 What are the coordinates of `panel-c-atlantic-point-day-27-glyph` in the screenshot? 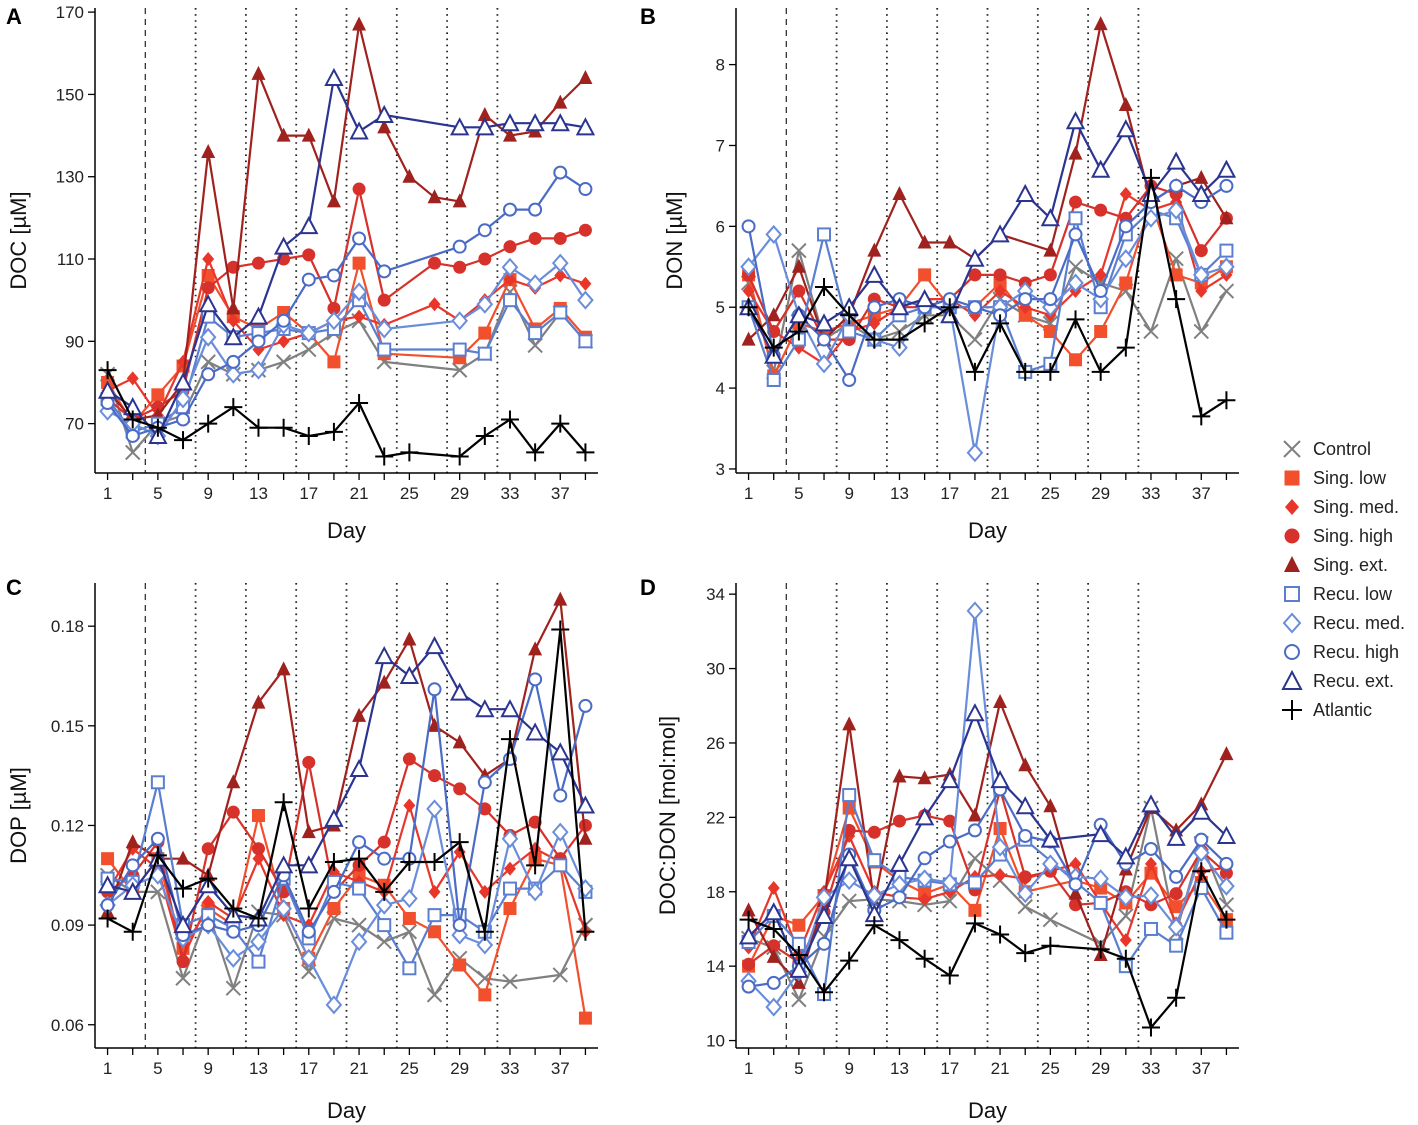 It's located at (434, 862).